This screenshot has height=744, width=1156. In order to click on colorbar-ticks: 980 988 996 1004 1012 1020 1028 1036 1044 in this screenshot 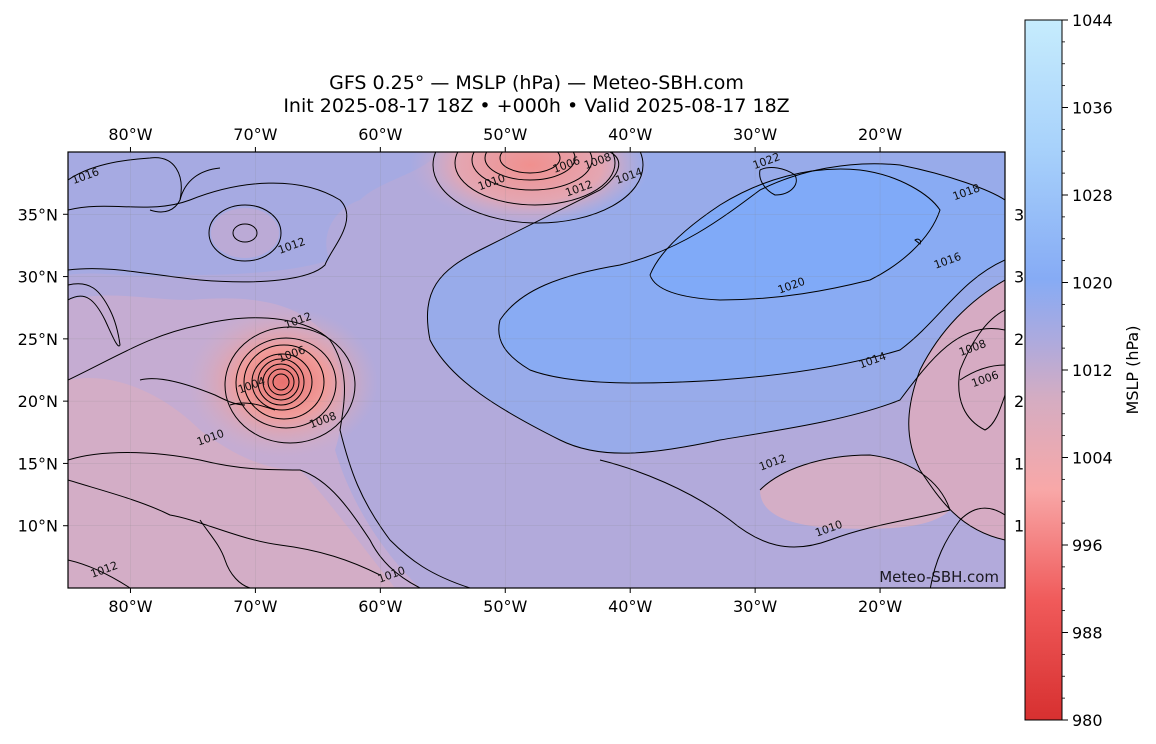, I will do `click(1087, 370)`.